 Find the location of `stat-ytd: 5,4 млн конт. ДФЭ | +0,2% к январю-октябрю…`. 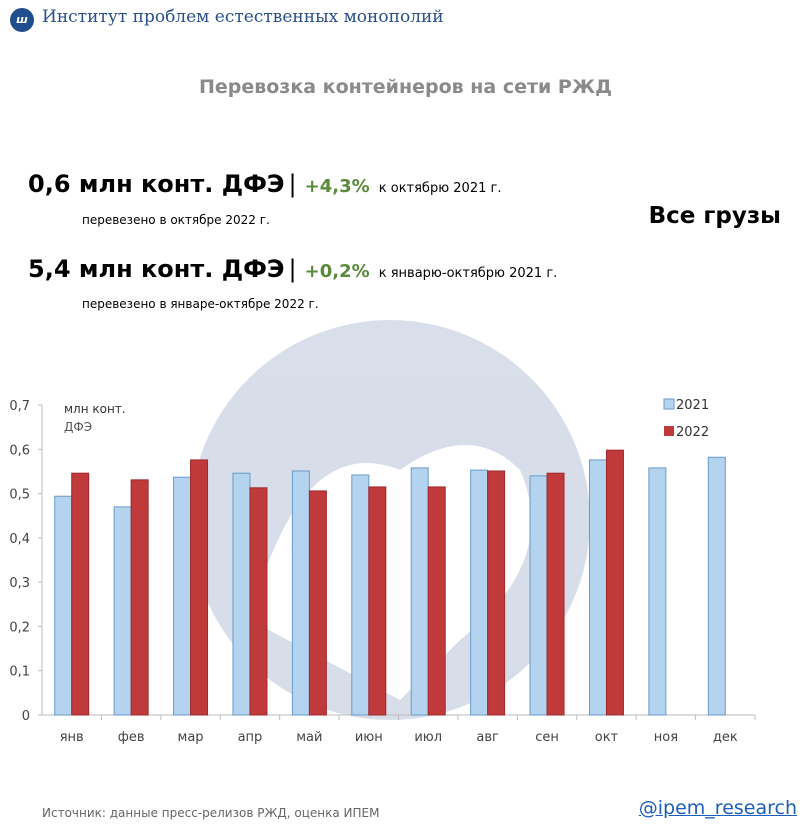

stat-ytd: 5,4 млн конт. ДФЭ | +0,2% к январю-октябрю… is located at coordinates (292, 269).